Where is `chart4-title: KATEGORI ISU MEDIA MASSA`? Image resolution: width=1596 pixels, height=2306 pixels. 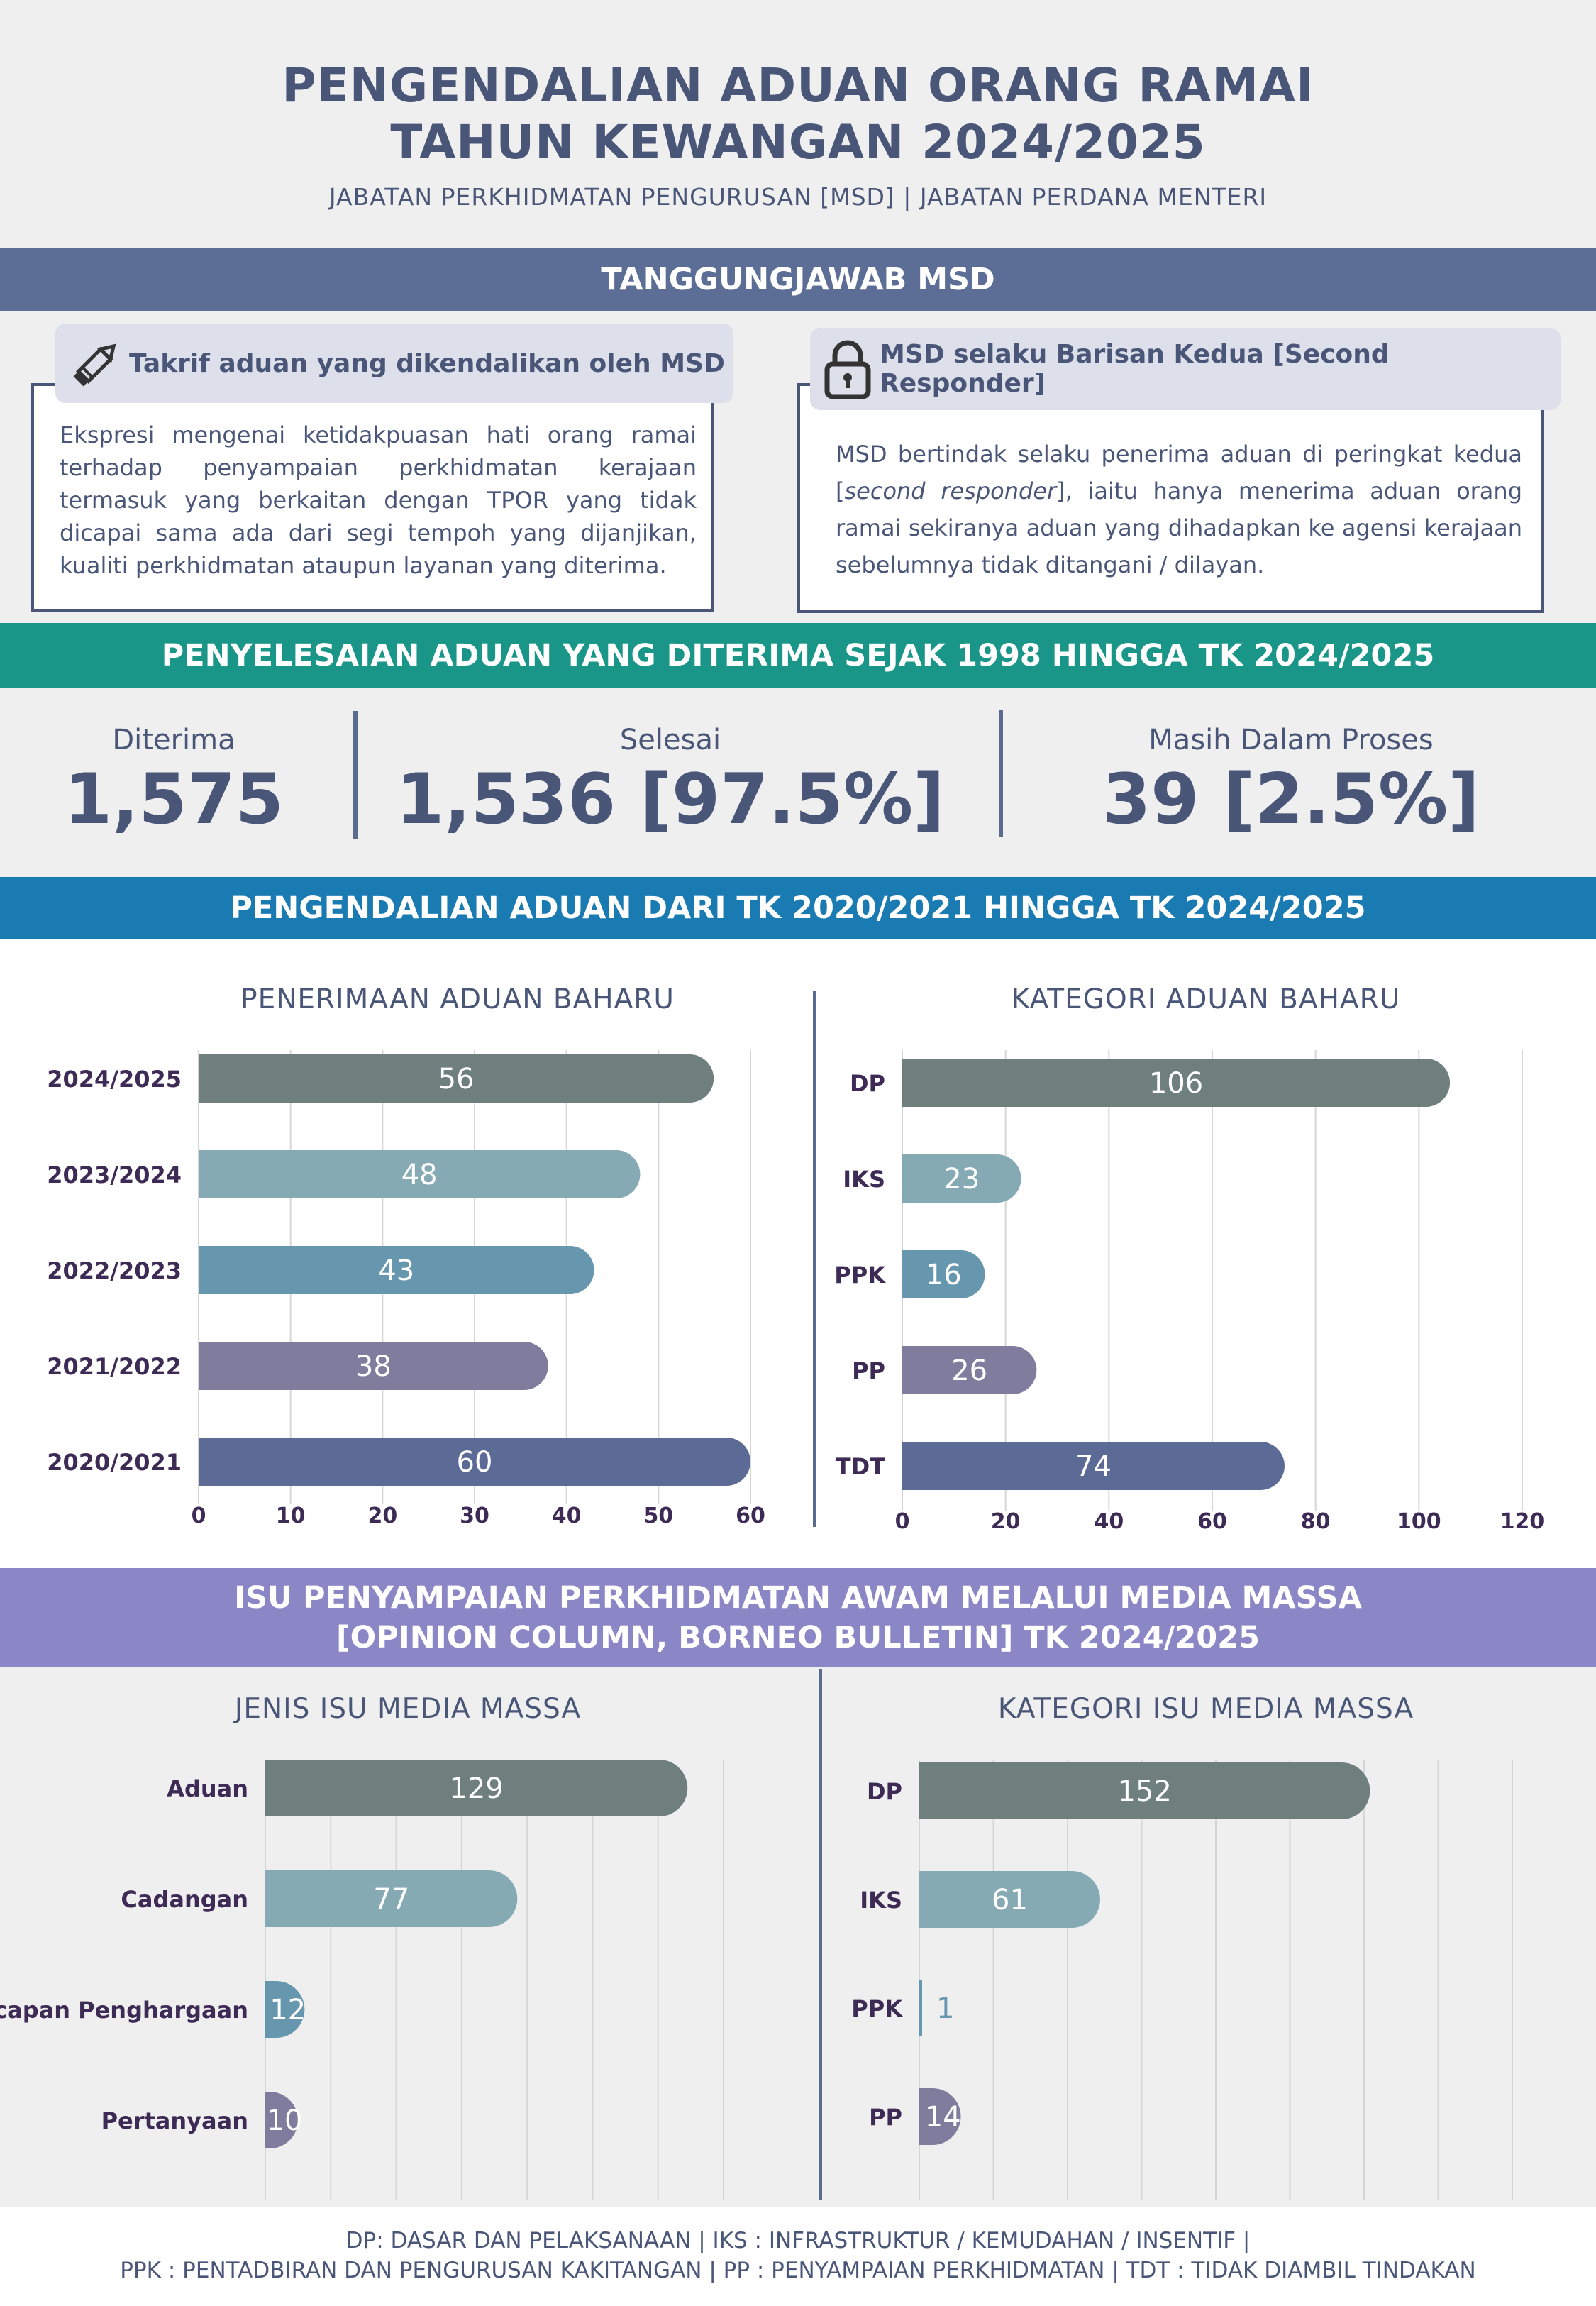
chart4-title: KATEGORI ISU MEDIA MASSA is located at coordinates (1205, 1709).